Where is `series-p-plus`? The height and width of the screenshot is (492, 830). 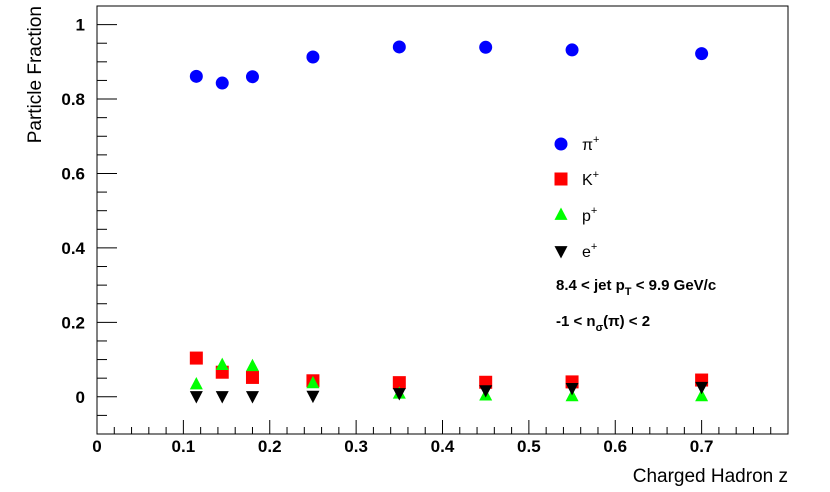 series-p-plus is located at coordinates (449, 379).